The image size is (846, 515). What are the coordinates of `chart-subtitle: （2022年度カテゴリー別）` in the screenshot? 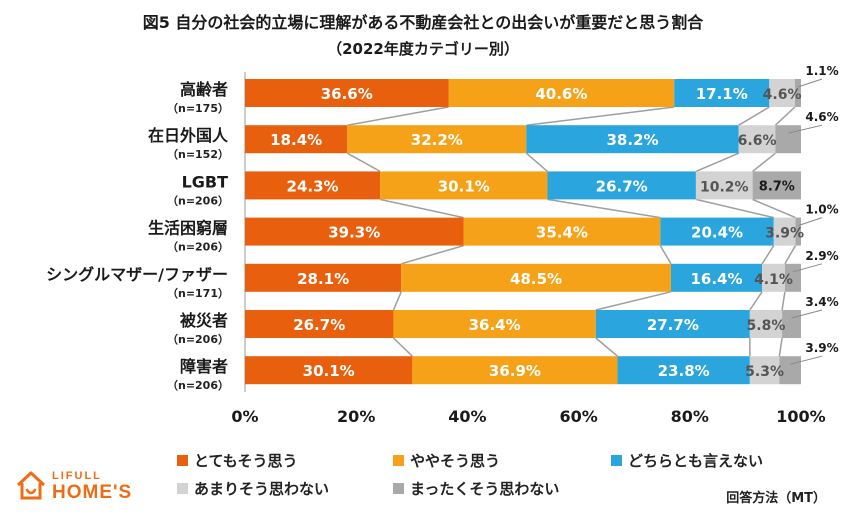 It's located at (423, 49).